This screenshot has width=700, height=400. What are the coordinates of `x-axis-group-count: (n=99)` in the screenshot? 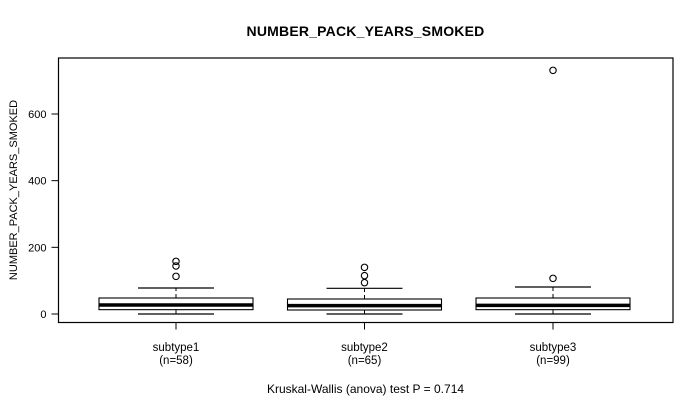 It's located at (553, 361).